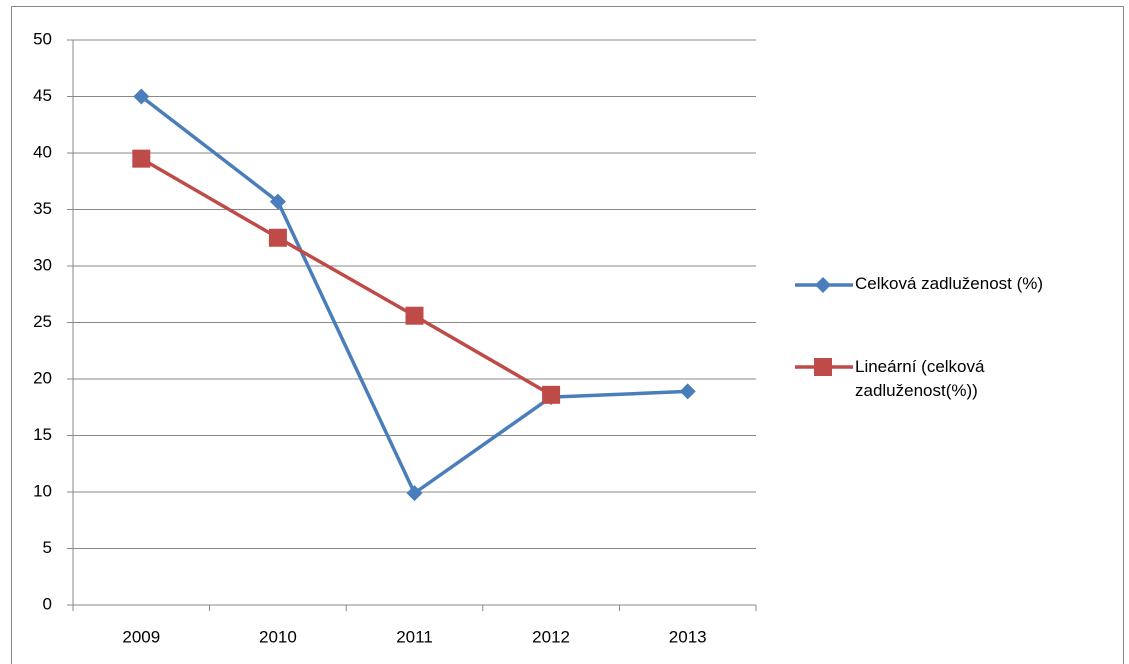 The height and width of the screenshot is (664, 1129). What do you see at coordinates (42, 434) in the screenshot?
I see `y-tick-label: 15` at bounding box center [42, 434].